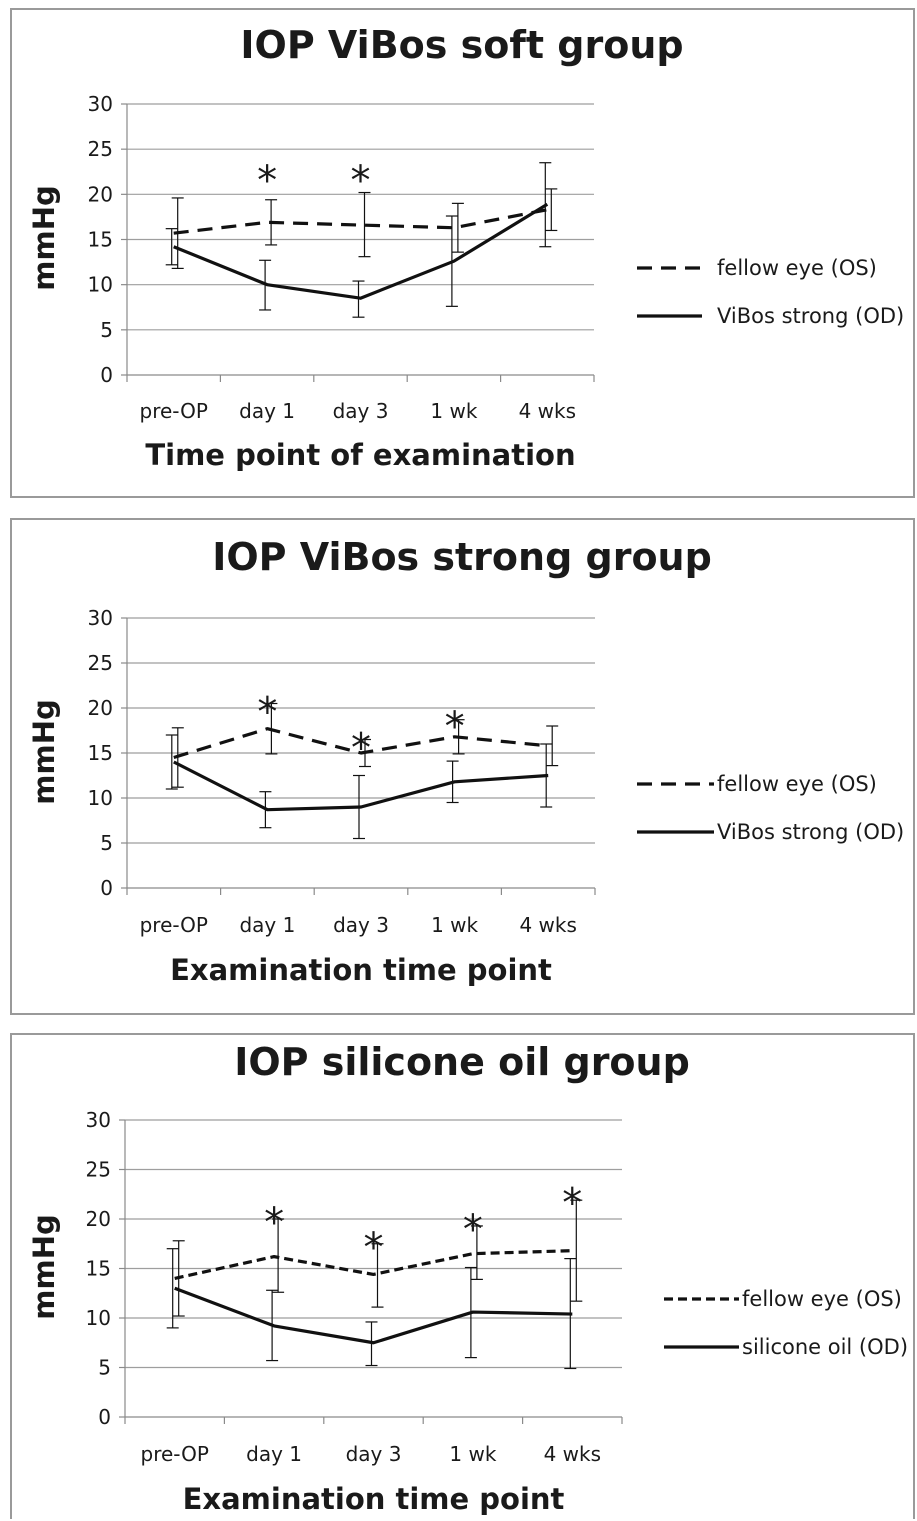 Image resolution: width=917 pixels, height=1521 pixels. Describe the element at coordinates (462, 557) in the screenshot. I see `chart-title: IOP ViBos strong group` at that location.